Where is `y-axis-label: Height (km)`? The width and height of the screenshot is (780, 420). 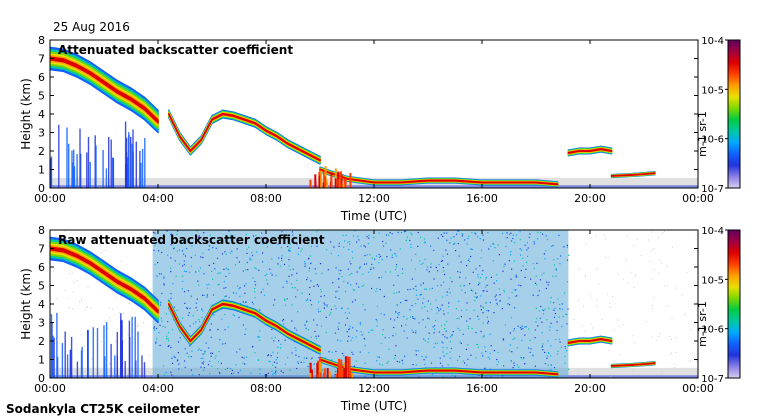 y-axis-label: Height (km) is located at coordinates (26, 303).